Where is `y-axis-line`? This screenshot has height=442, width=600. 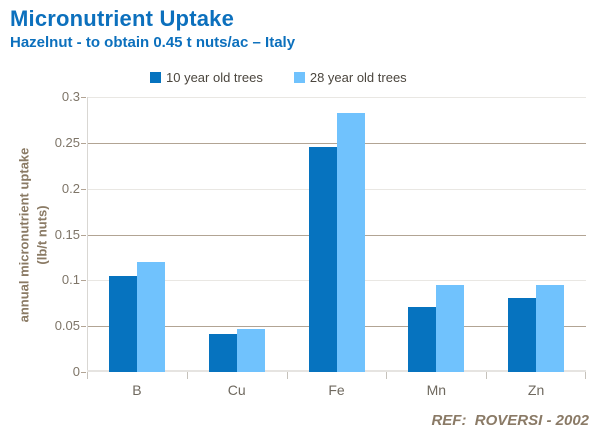
y-axis-line is located at coordinates (87, 234).